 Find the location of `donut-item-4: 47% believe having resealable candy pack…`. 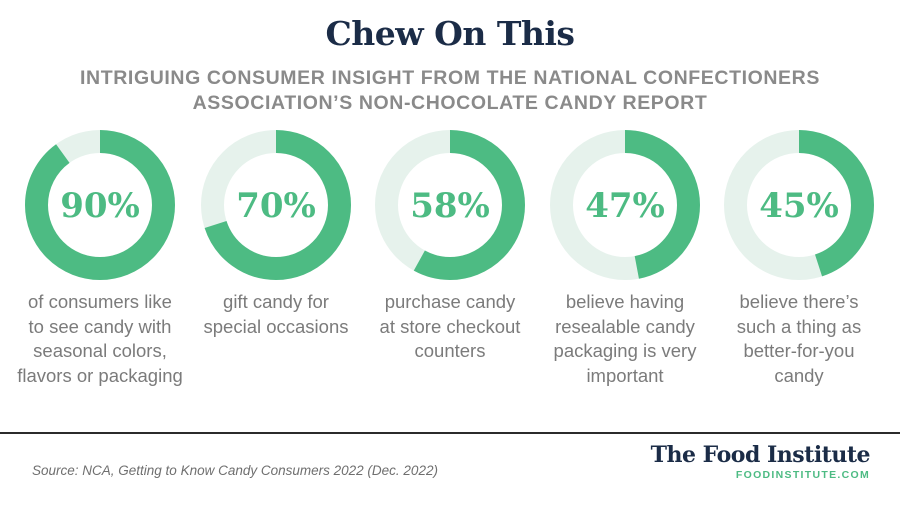

donut-item-4: 47% believe having resealable candy pack… is located at coordinates (625, 268).